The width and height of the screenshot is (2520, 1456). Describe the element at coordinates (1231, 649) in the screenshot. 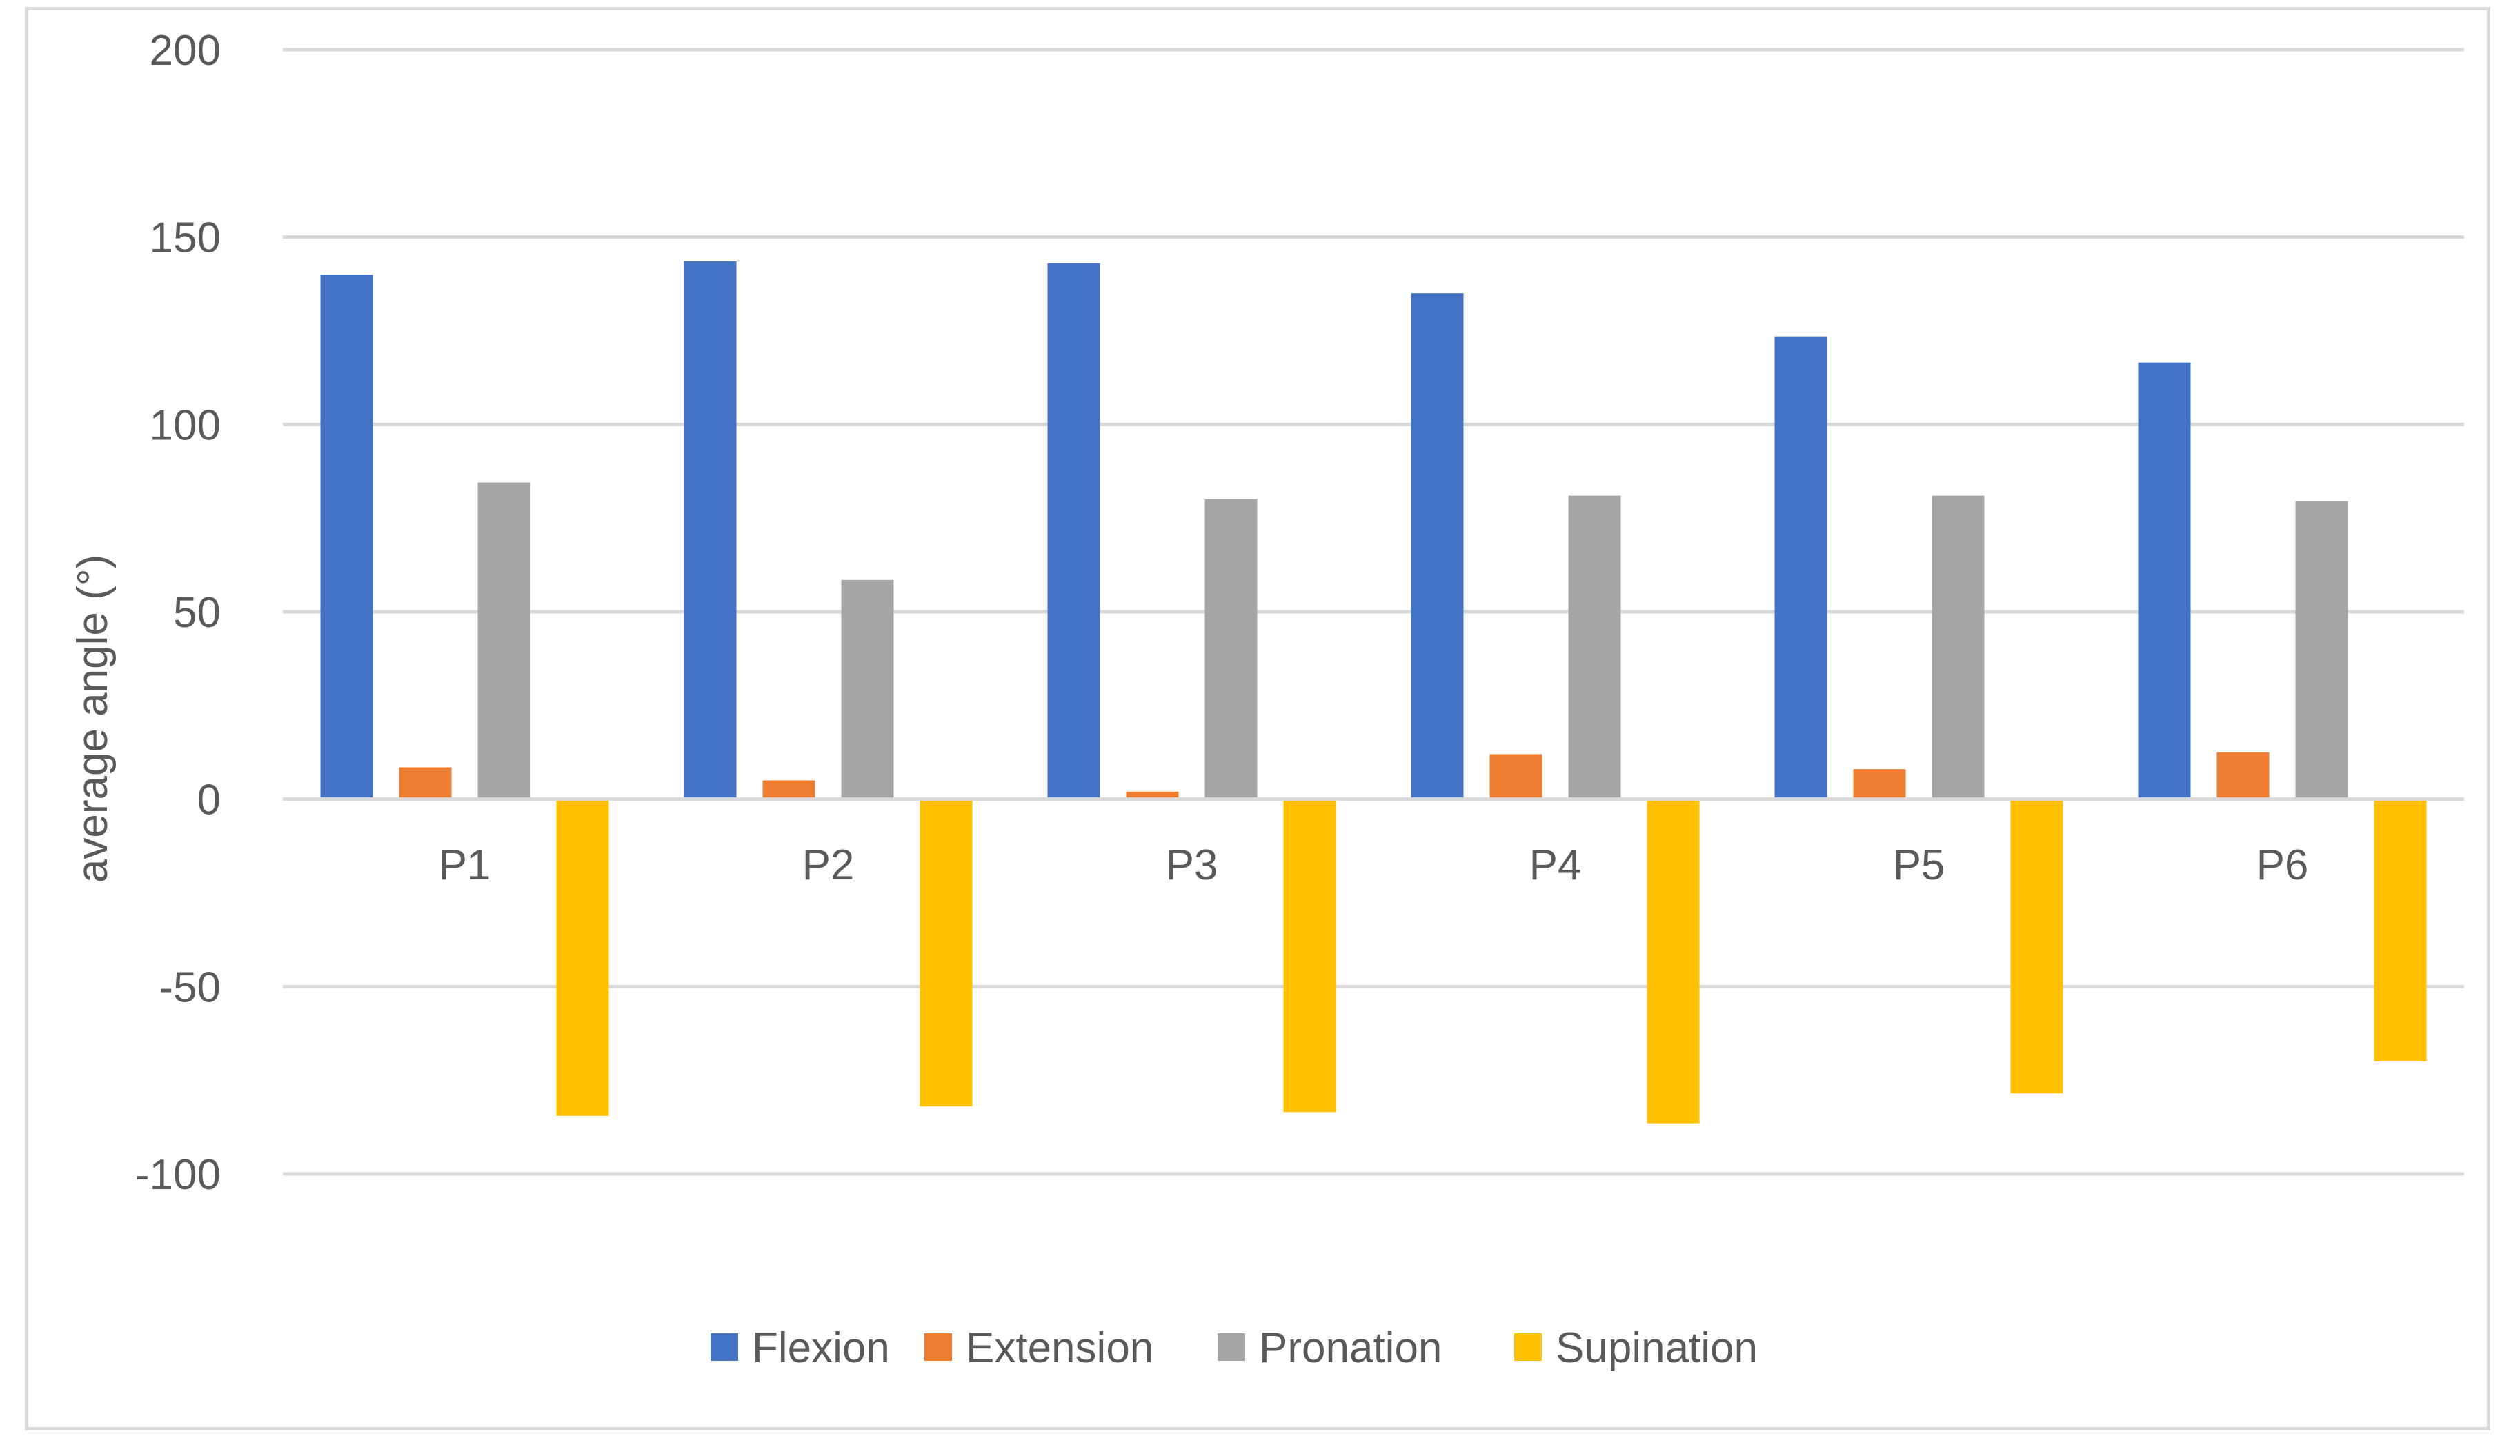

I see `bar-pronation-p3` at that location.